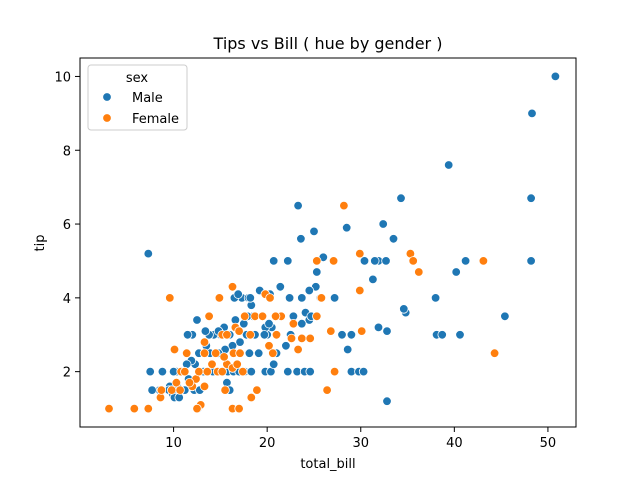  Describe the element at coordinates (67, 373) in the screenshot. I see `y-tick-label: 2` at that location.